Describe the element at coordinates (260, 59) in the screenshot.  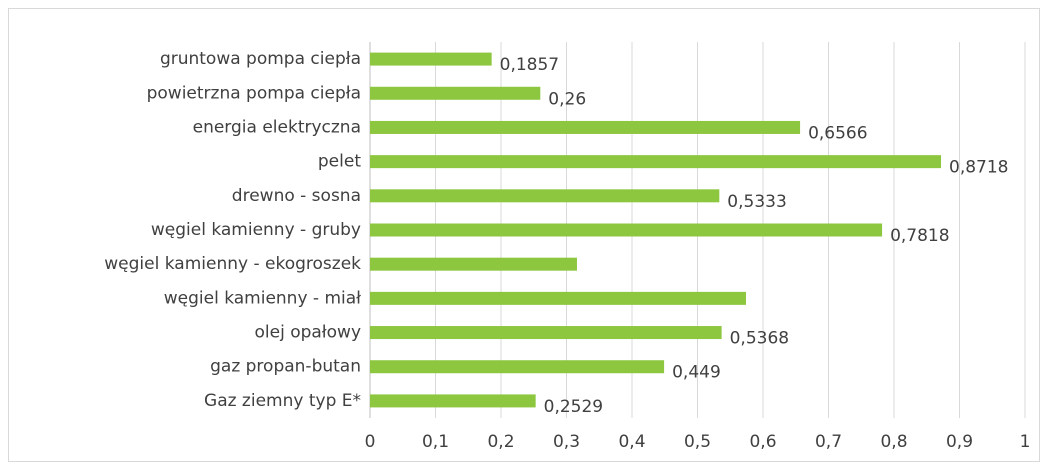
I see `y-tick-label: gruntowa pompa ciepła` at that location.